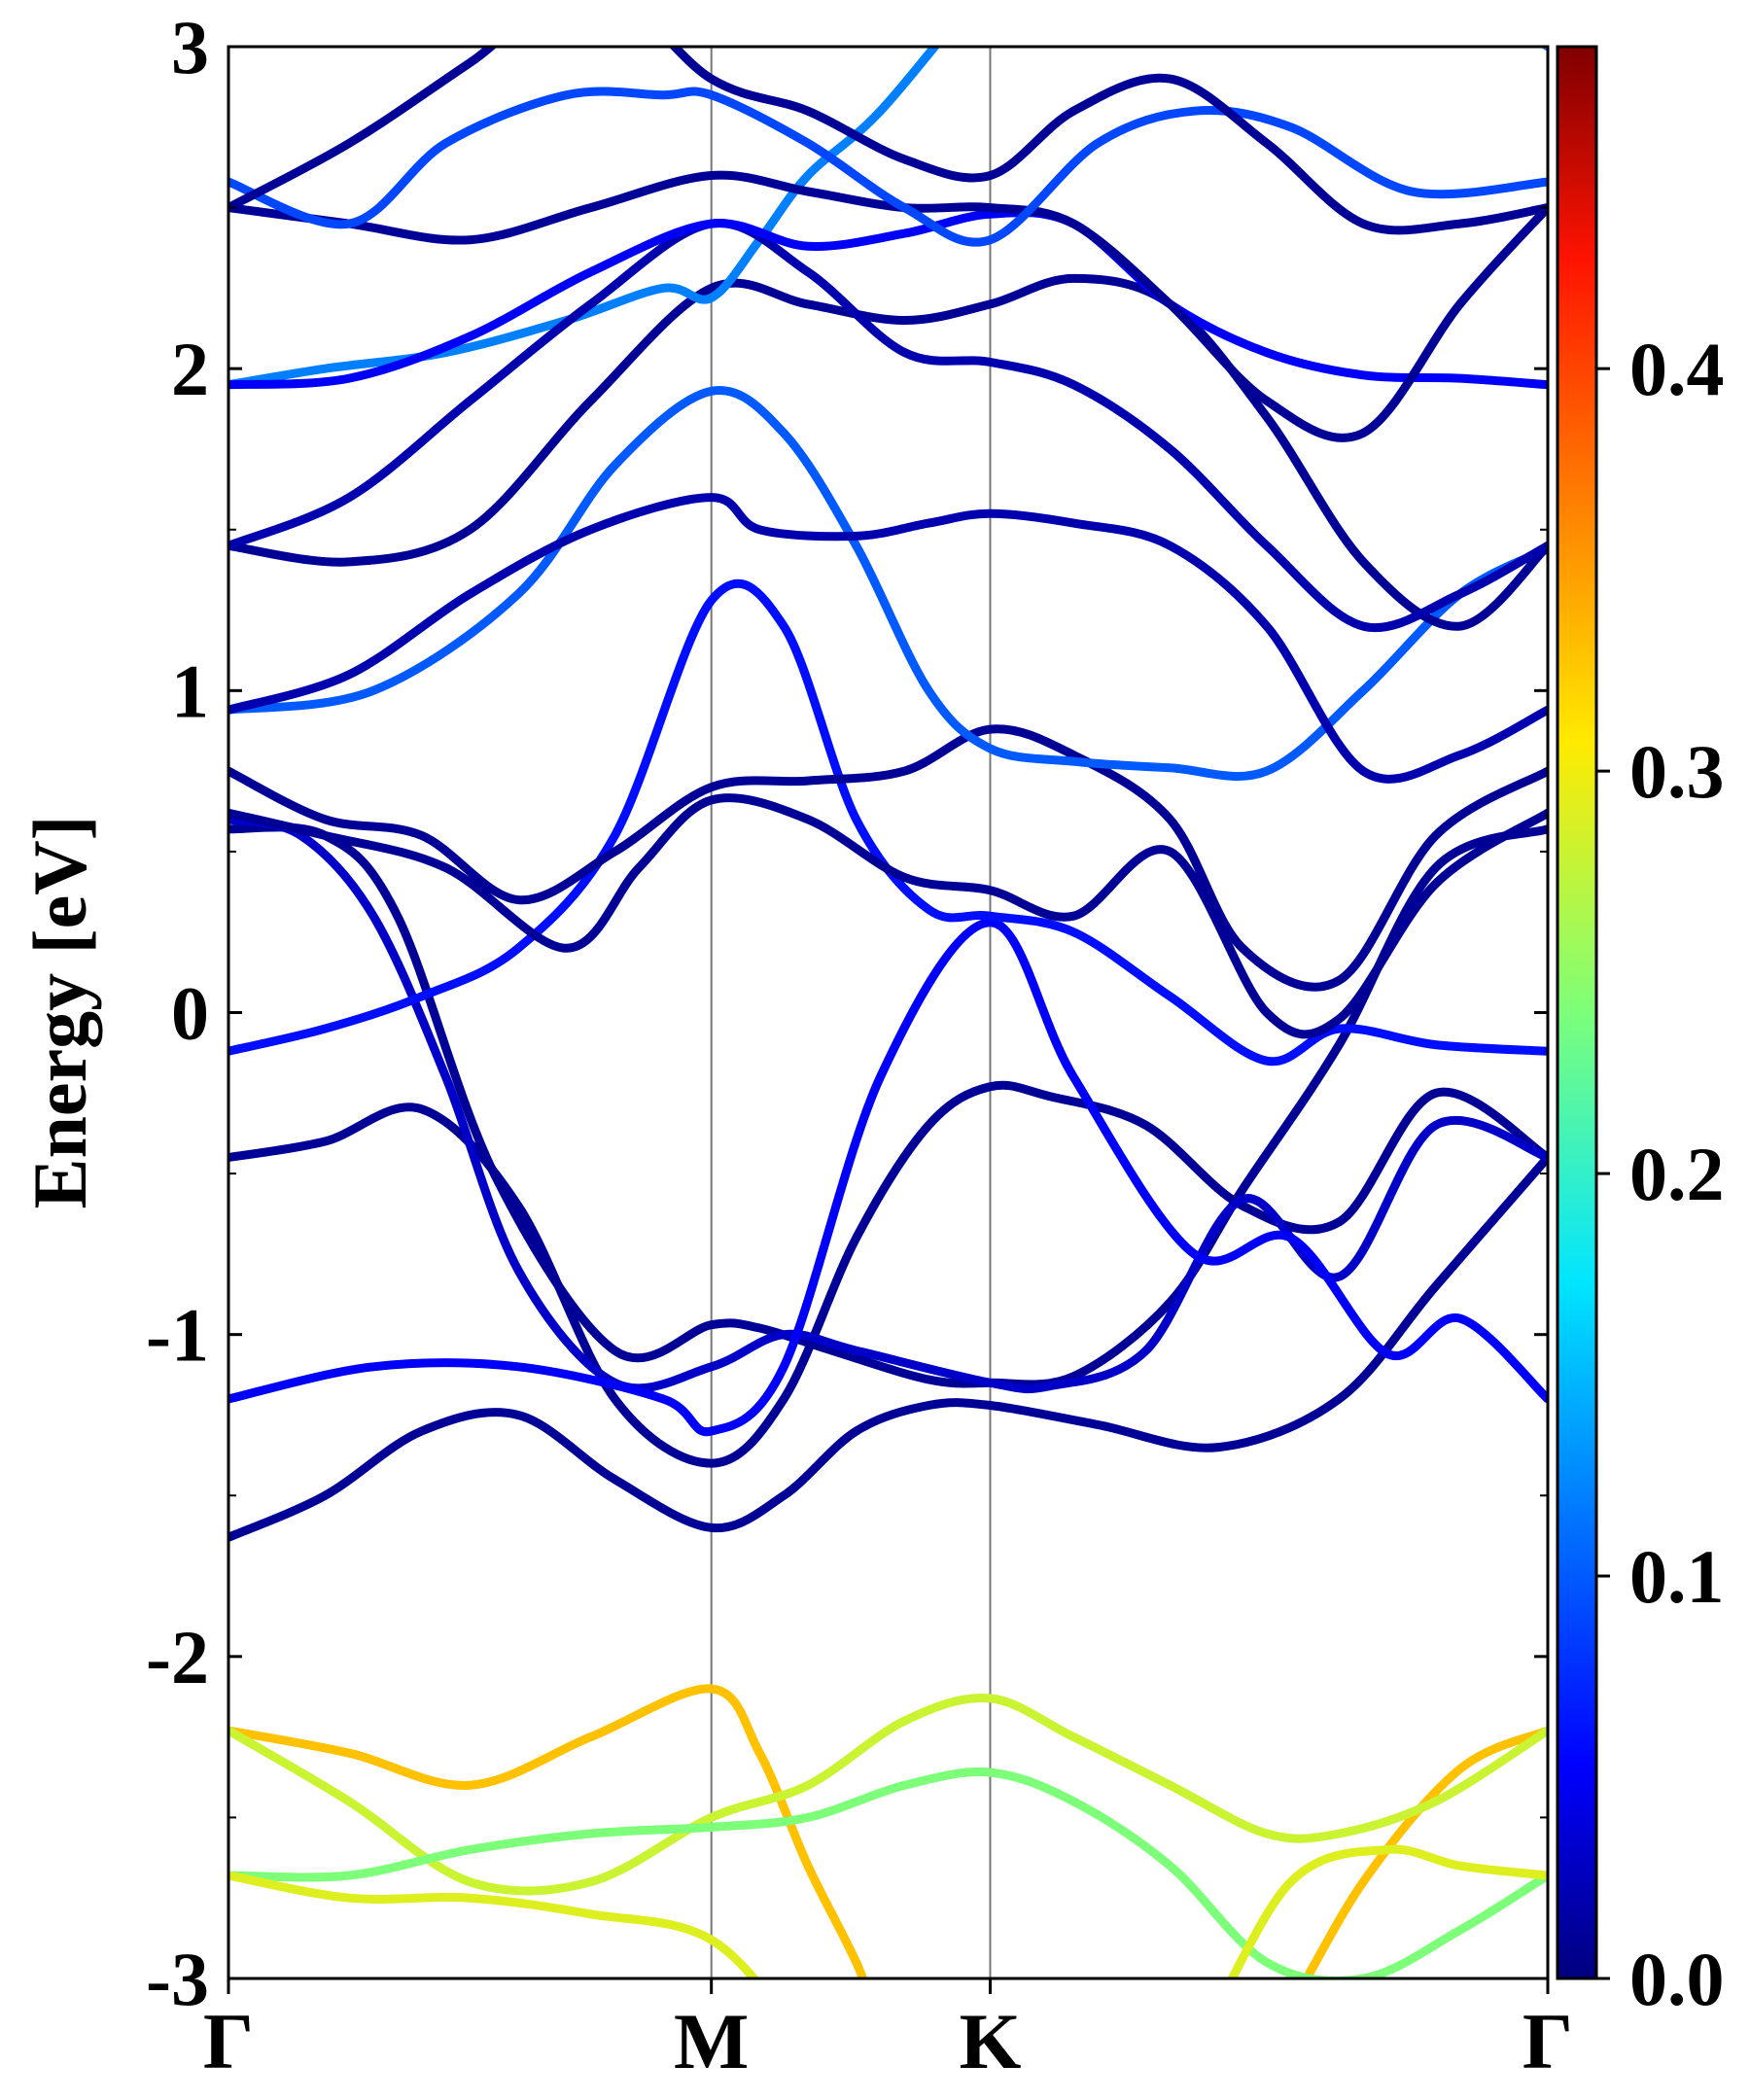  What do you see at coordinates (177, 1657) in the screenshot?
I see `y-tick-label-1: -2` at bounding box center [177, 1657].